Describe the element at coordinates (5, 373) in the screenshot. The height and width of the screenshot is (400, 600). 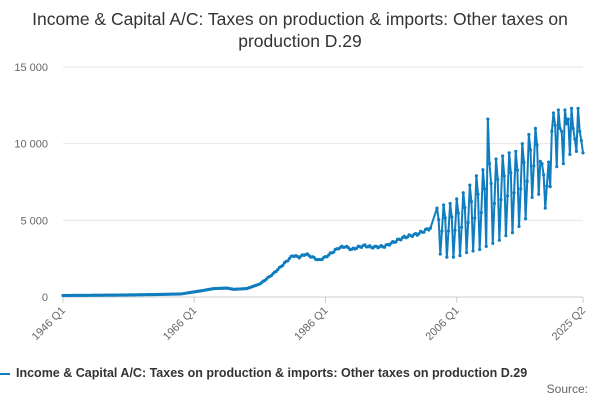
I see `legend-swatch` at that location.